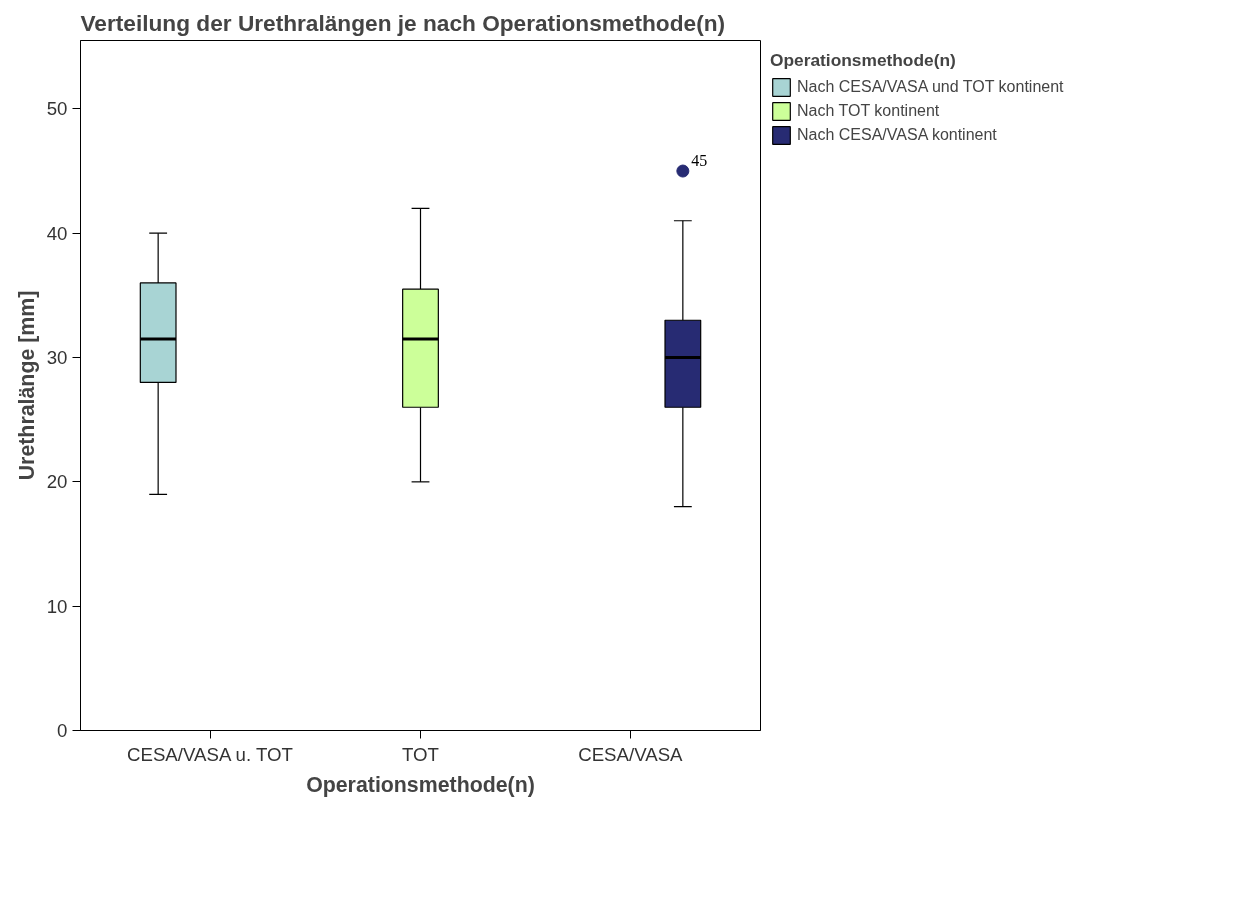  I want to click on annotation: 45, so click(699, 161).